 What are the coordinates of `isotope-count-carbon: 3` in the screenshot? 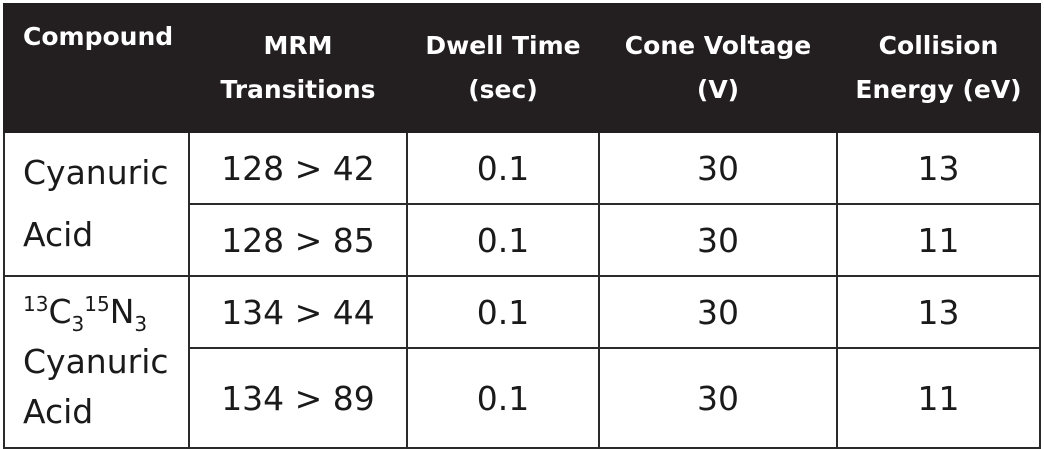 It's located at (78, 324).